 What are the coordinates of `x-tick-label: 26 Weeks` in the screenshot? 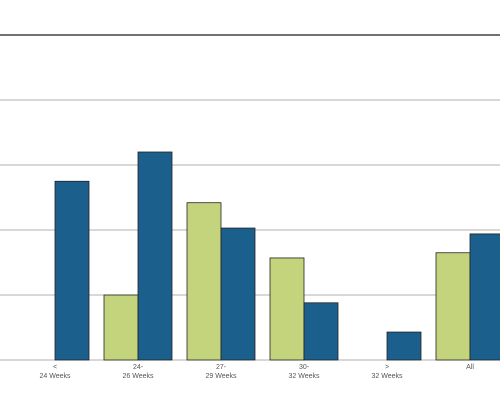 It's located at (138, 376).